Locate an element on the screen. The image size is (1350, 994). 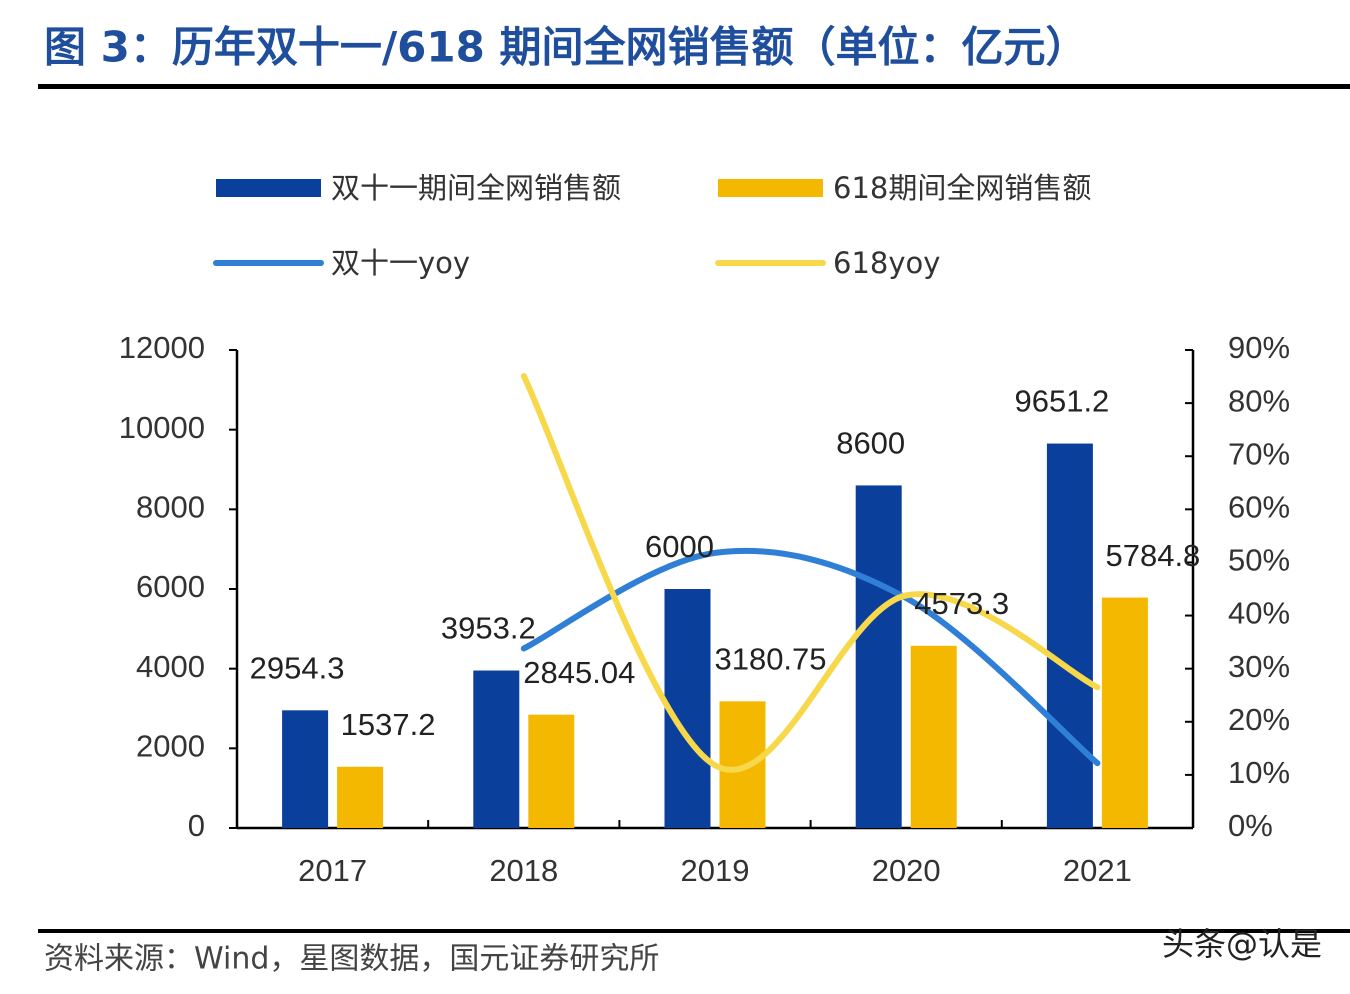
x-tick-label: 2021 is located at coordinates (1097, 870).